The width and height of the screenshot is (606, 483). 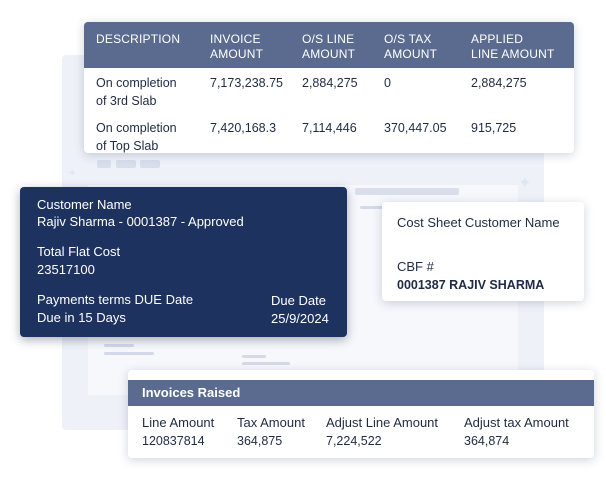 What do you see at coordinates (300, 318) in the screenshot?
I see `due-date-value: 25/9/2024` at bounding box center [300, 318].